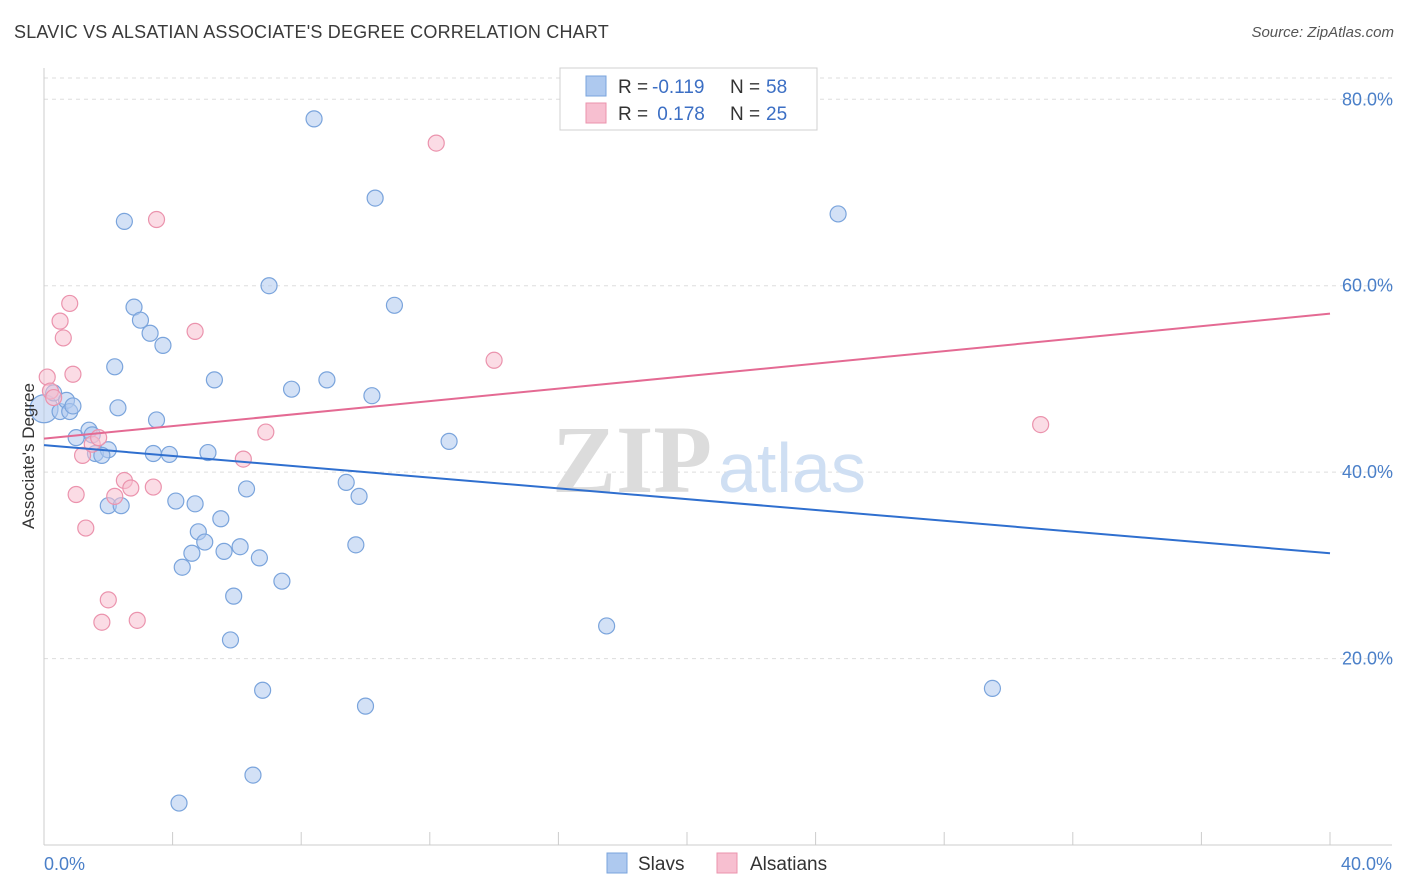  I want to click on legend-n-label-slavs: N =, so click(745, 87).